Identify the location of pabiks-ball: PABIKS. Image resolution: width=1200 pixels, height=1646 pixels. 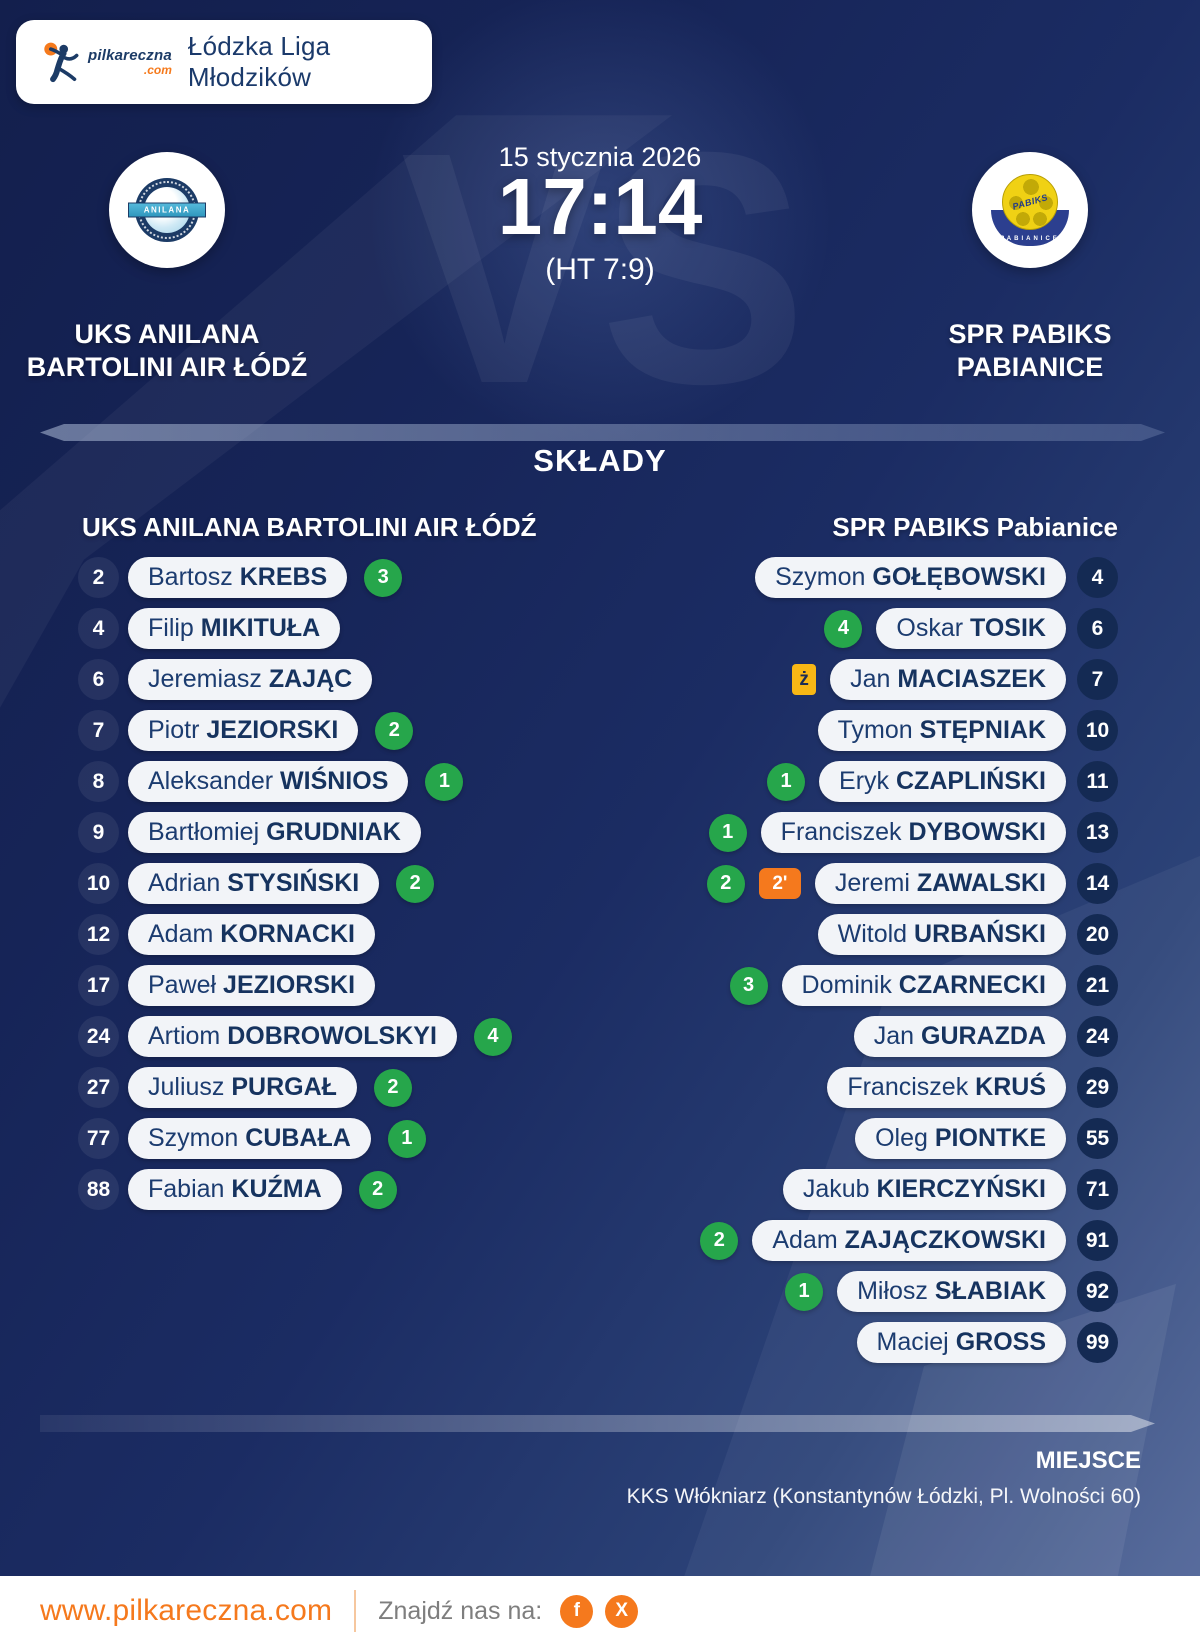
(1030, 202).